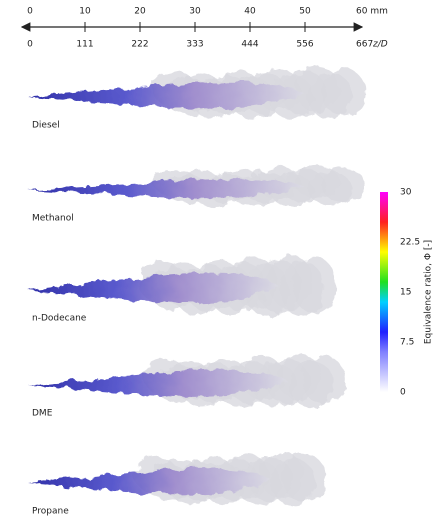  I want to click on mm-label: 60 mm, so click(372, 12).